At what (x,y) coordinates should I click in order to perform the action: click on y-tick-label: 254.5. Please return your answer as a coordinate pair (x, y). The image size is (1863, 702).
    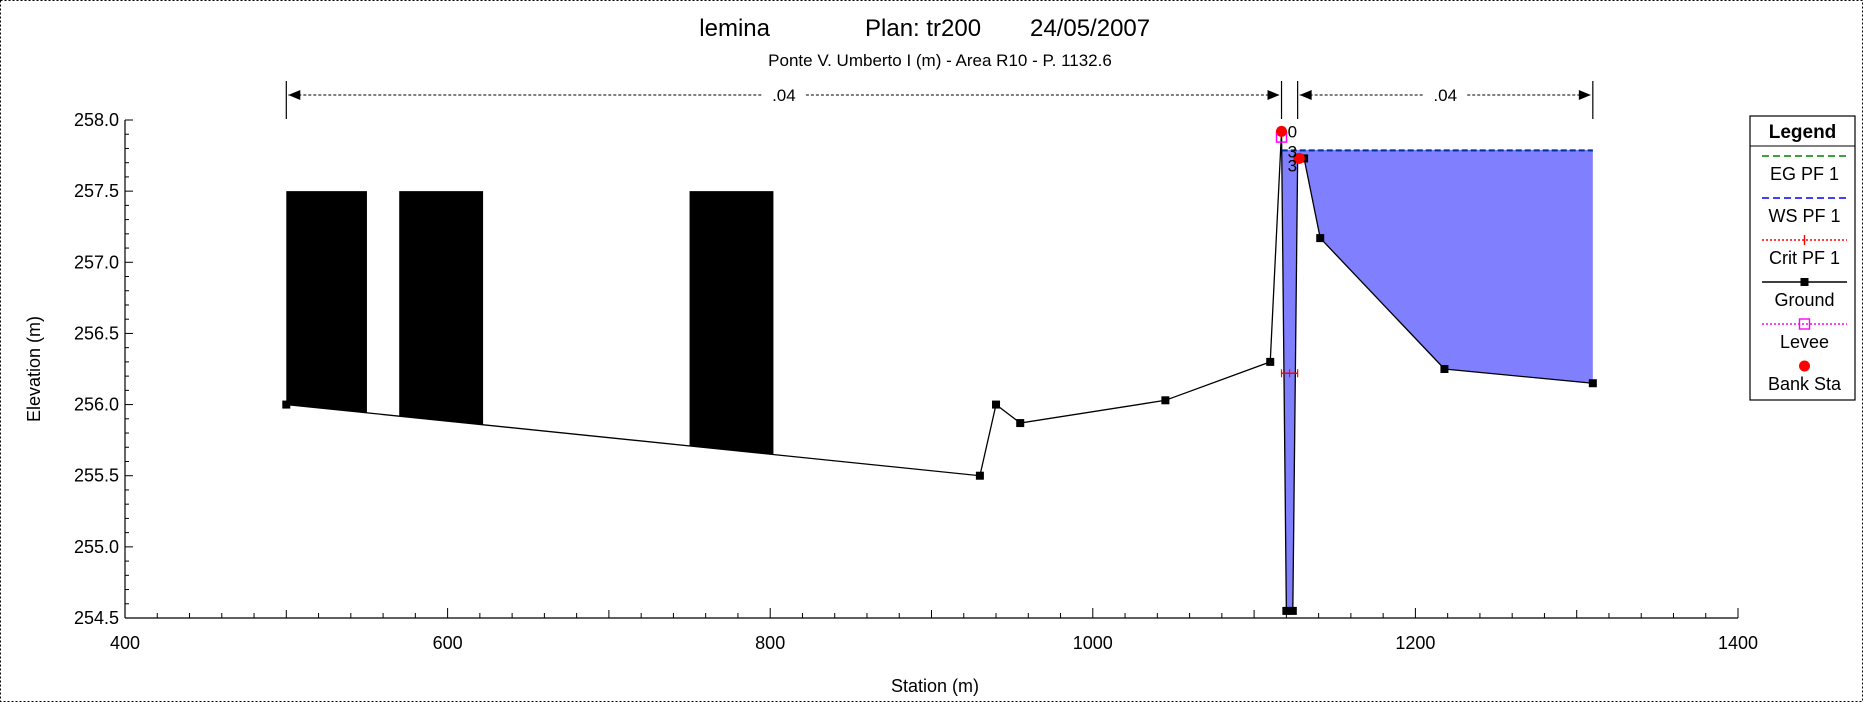
    Looking at the image, I should click on (96, 618).